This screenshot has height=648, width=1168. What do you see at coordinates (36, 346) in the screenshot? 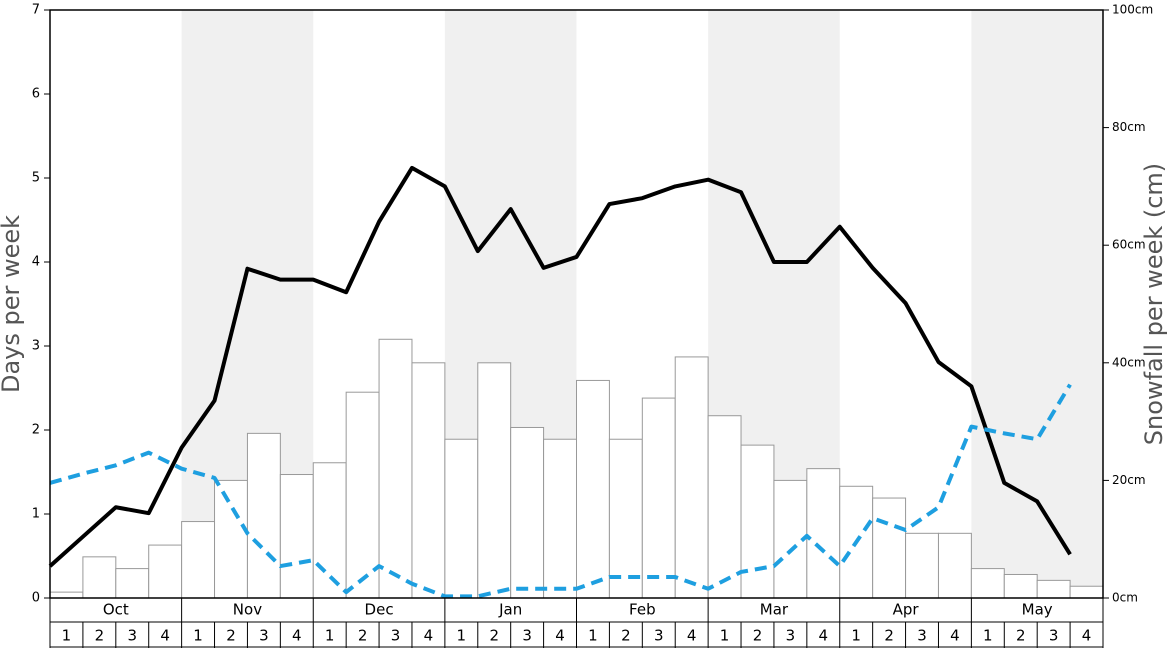
I see `y-tick-label: 3` at bounding box center [36, 346].